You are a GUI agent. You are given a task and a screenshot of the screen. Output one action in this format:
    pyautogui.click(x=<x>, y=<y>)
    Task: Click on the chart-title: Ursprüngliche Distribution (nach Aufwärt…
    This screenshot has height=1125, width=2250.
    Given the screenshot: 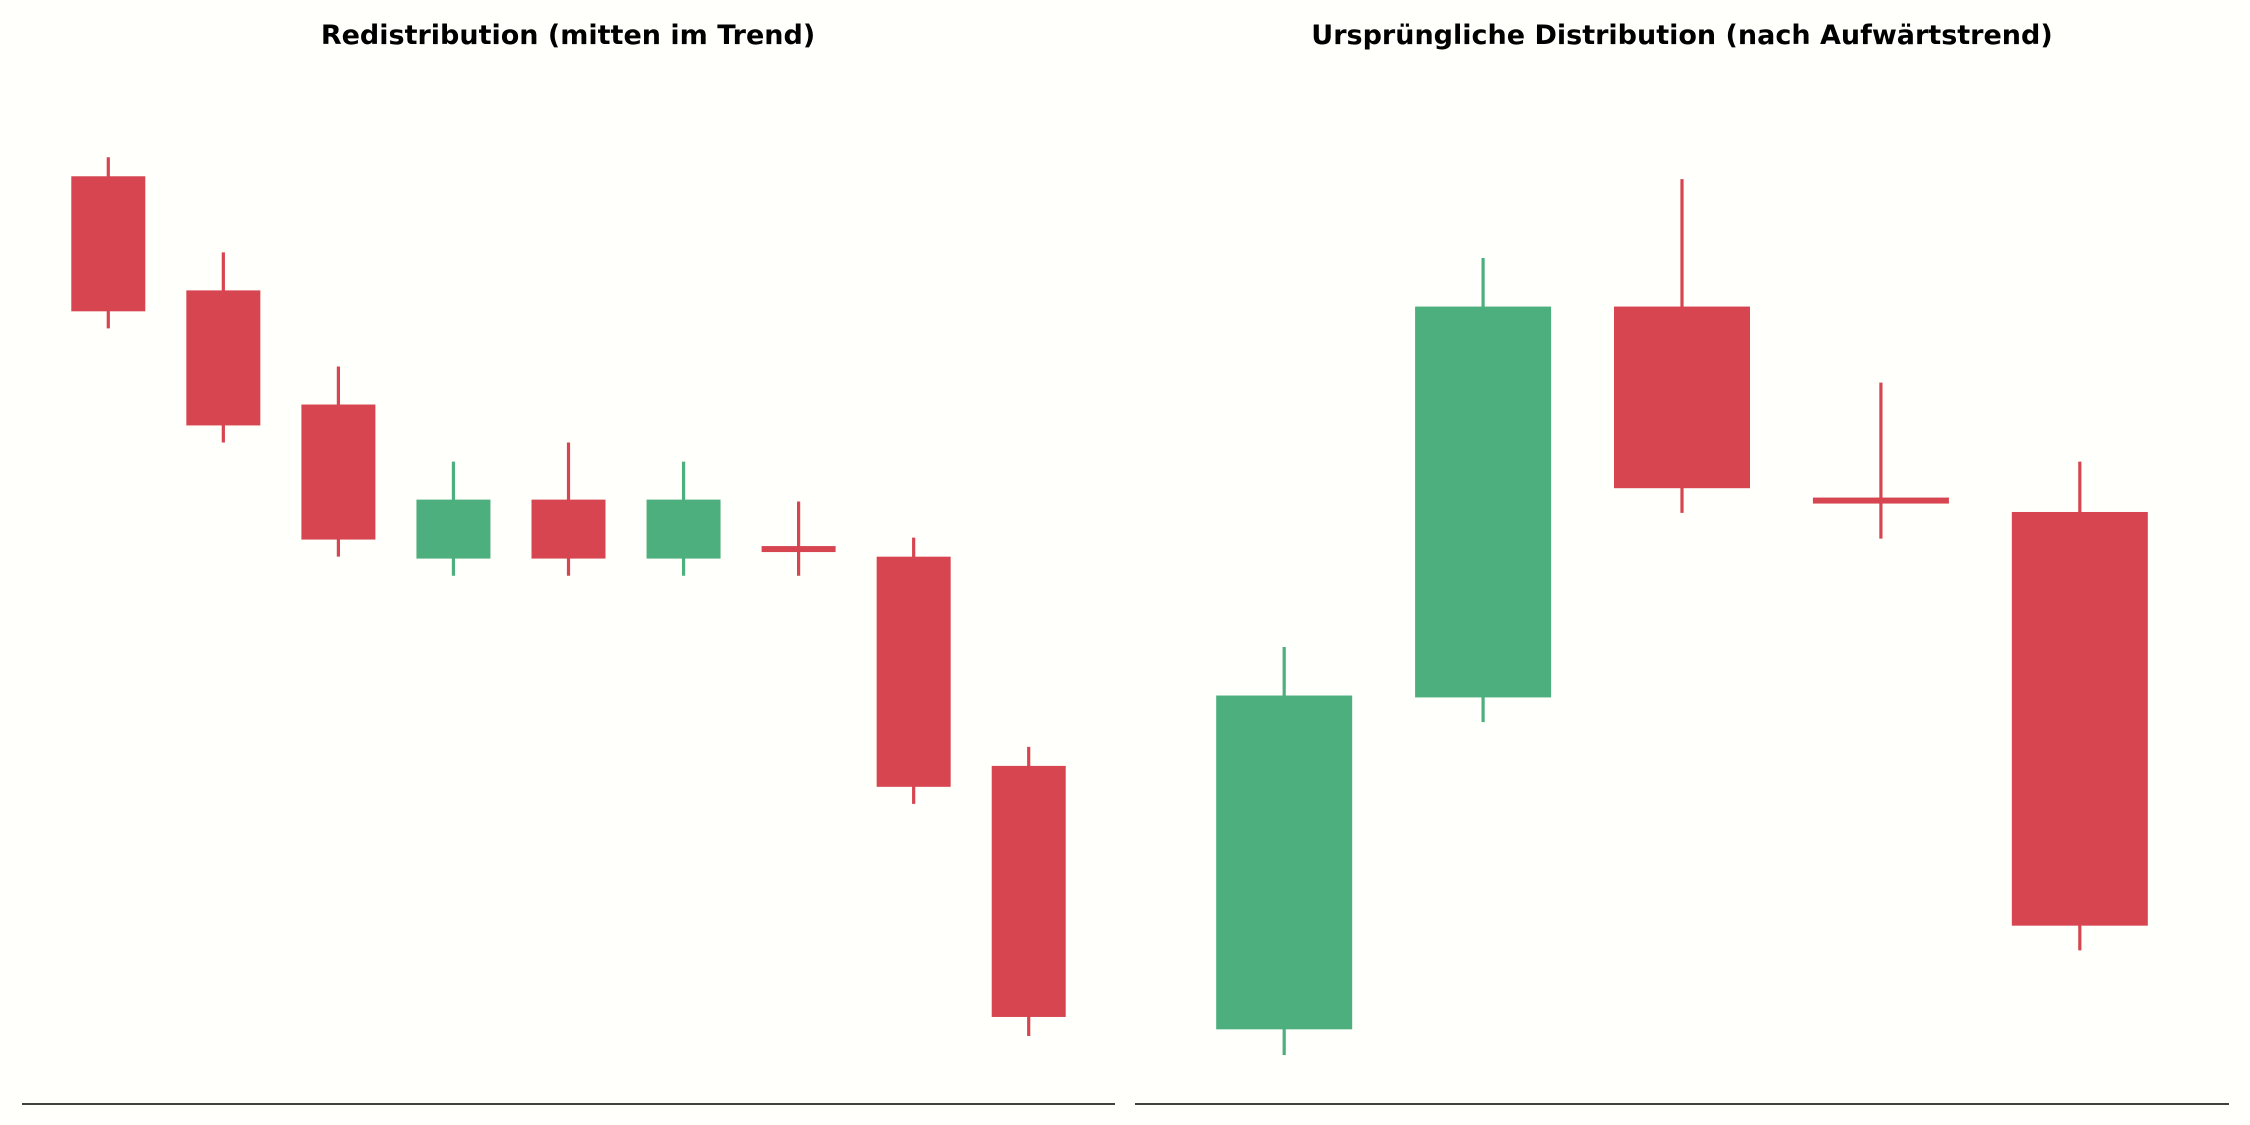 What is the action you would take?
    pyautogui.click(x=1681, y=35)
    